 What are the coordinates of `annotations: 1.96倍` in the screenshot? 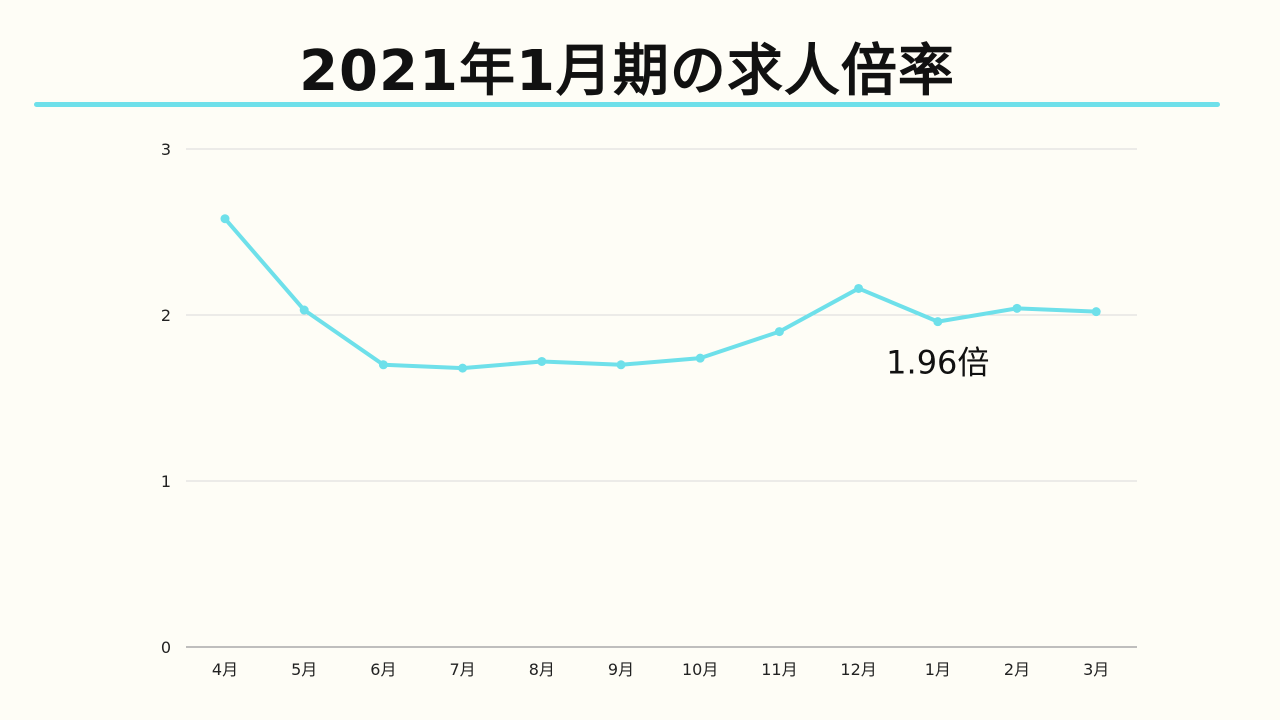 It's located at (937, 363).